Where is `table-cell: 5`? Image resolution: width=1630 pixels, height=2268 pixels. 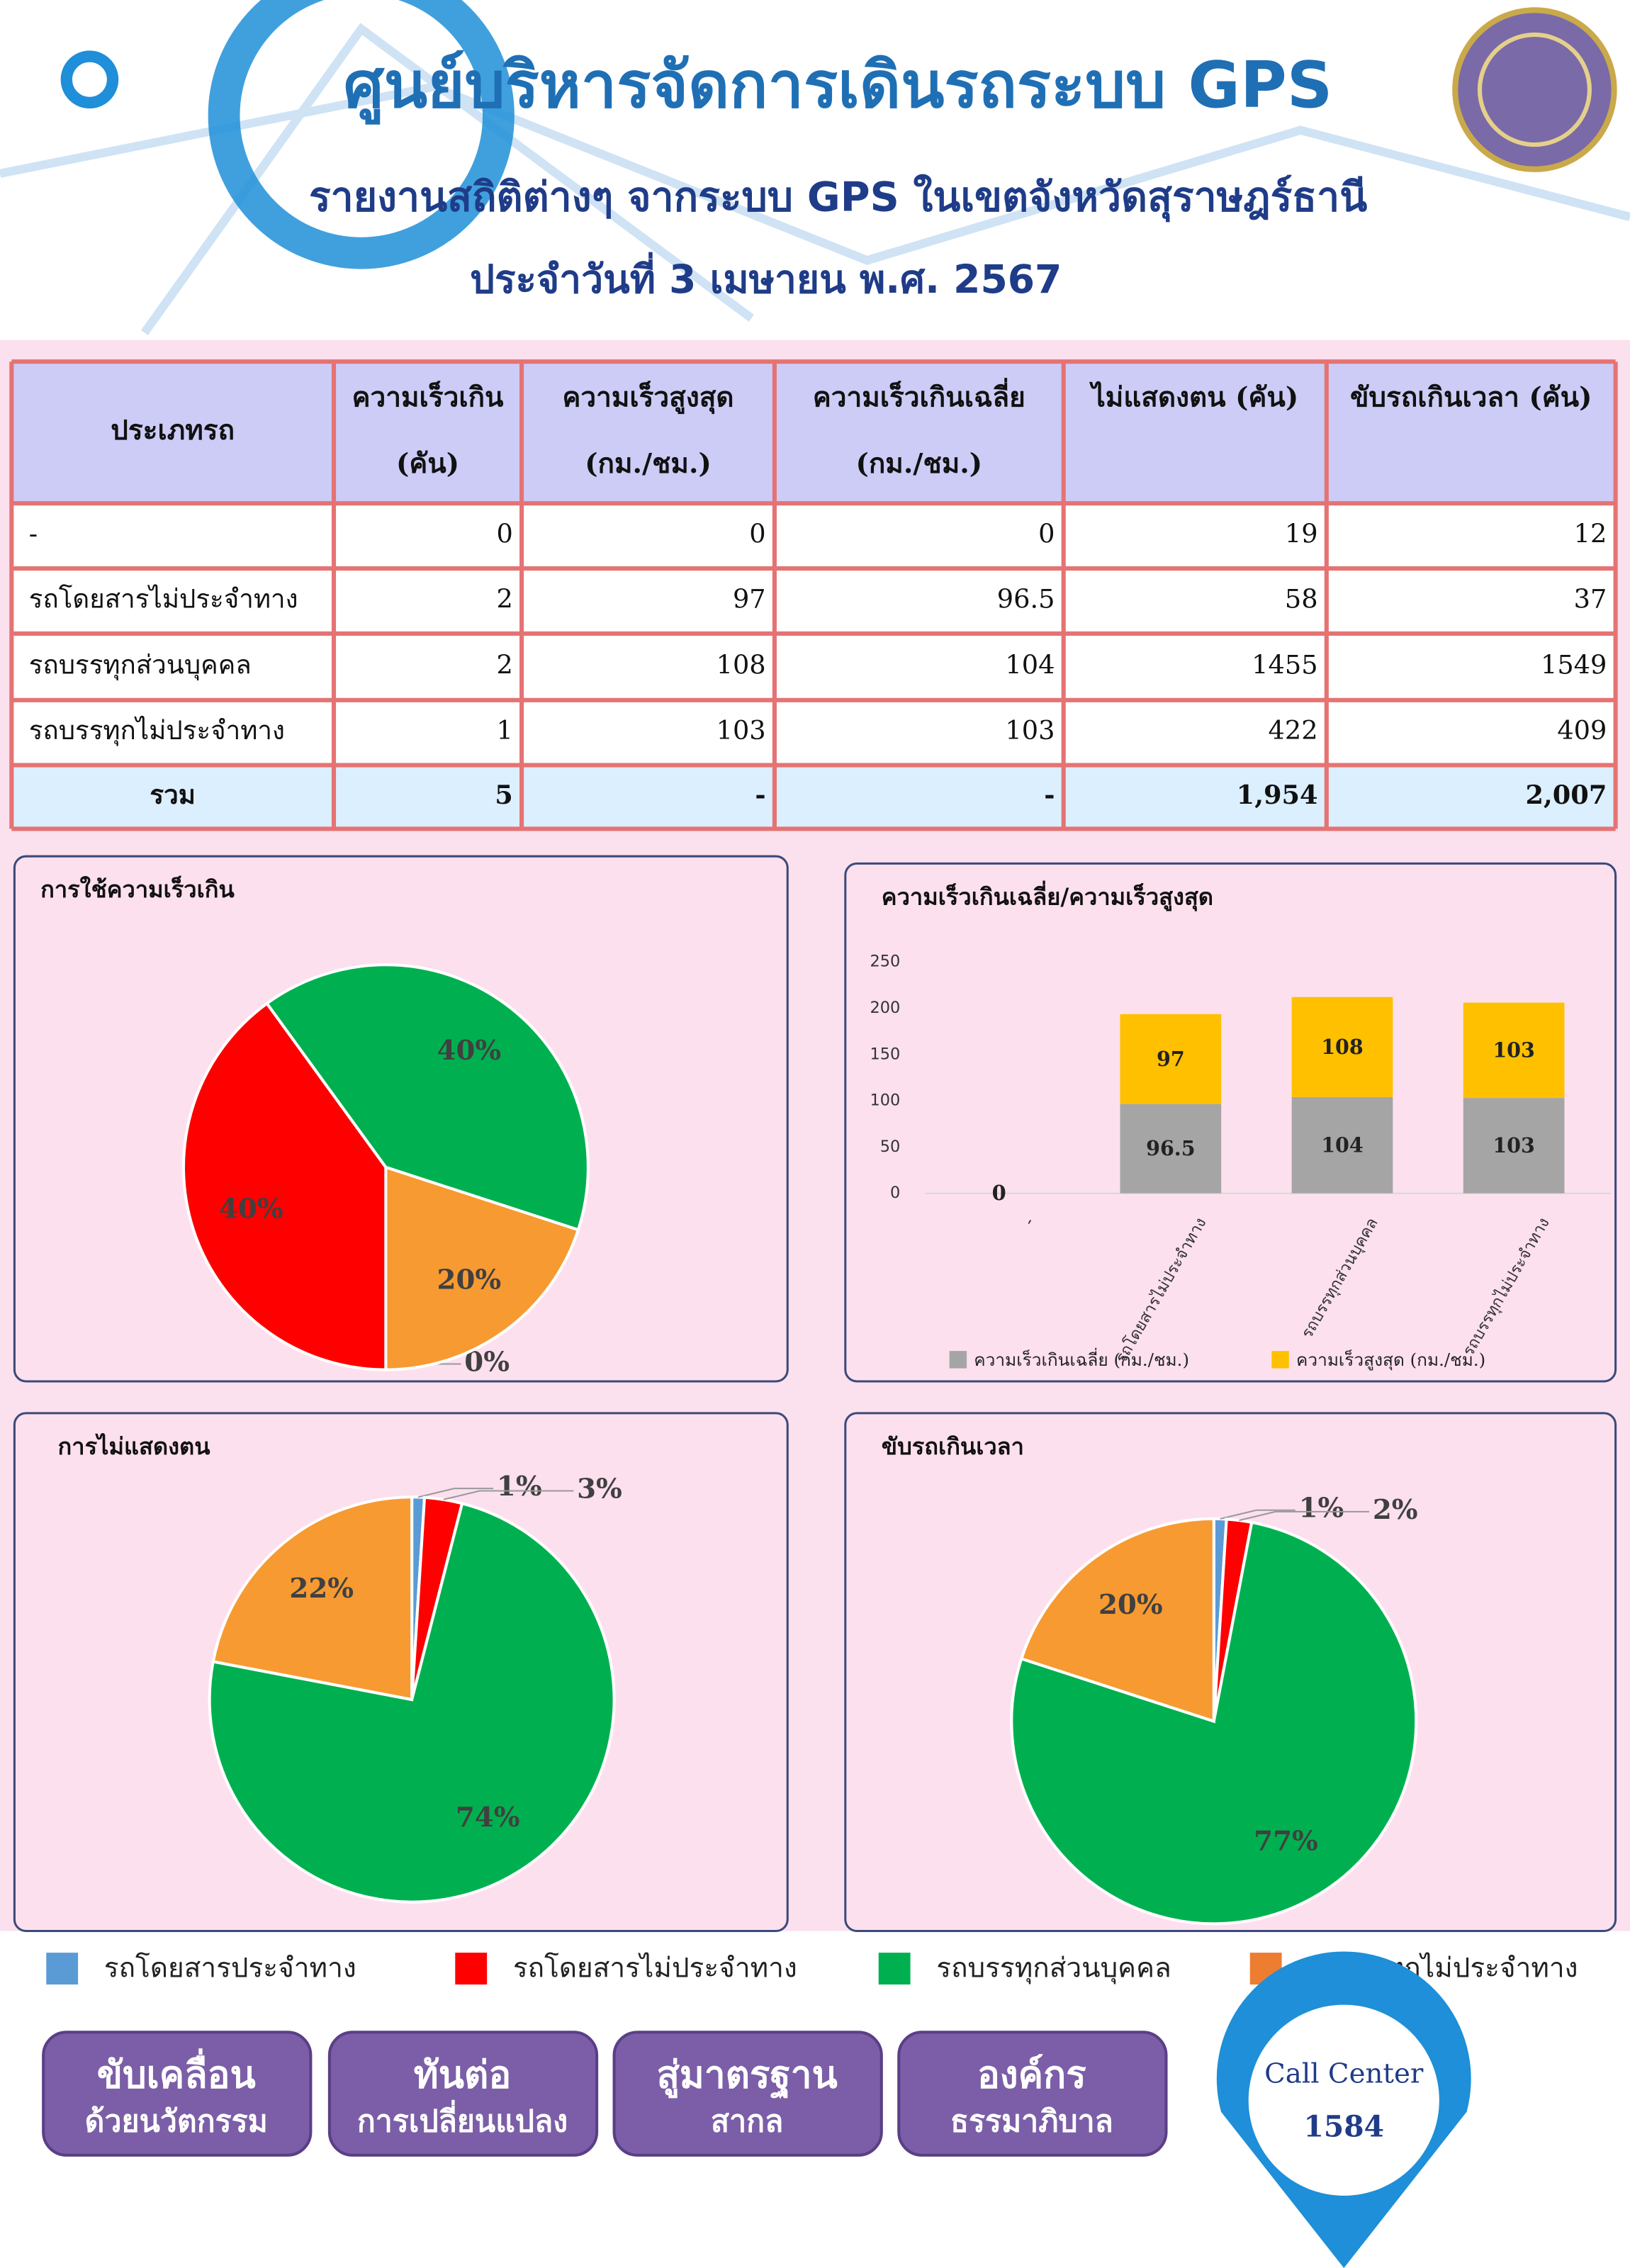
table-cell: 5 is located at coordinates (504, 795).